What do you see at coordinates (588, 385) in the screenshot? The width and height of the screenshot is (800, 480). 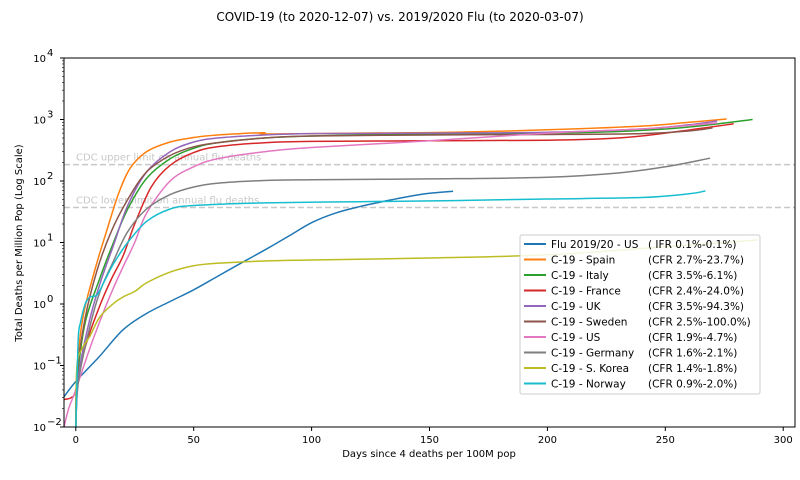 I see `legend-label: C-19 - Norway` at bounding box center [588, 385].